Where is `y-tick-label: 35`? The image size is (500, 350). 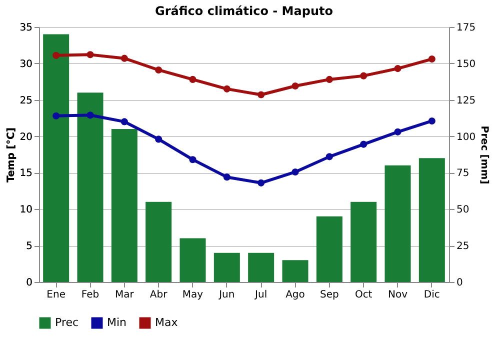
y-tick-label: 35 is located at coordinates (26, 28).